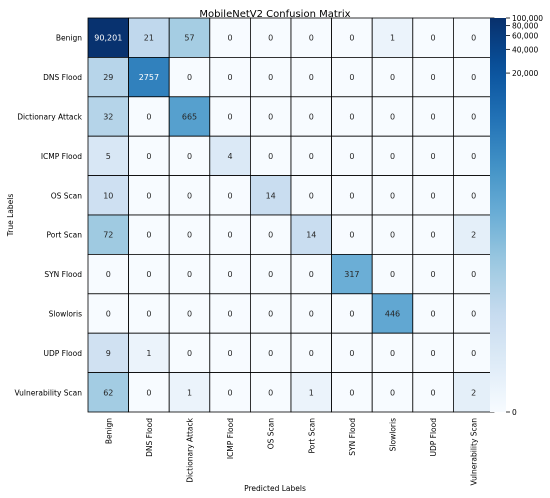 This screenshot has width=550, height=498. I want to click on cell-value-label: 2, so click(473, 235).